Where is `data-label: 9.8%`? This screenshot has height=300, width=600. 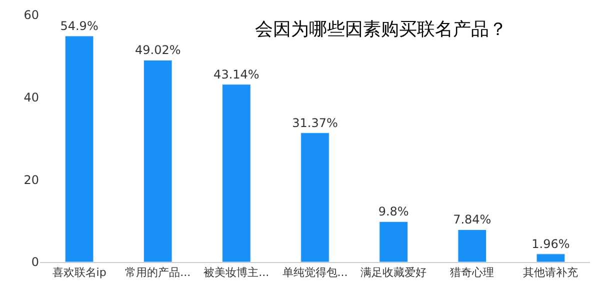
data-label: 9.8% is located at coordinates (393, 211).